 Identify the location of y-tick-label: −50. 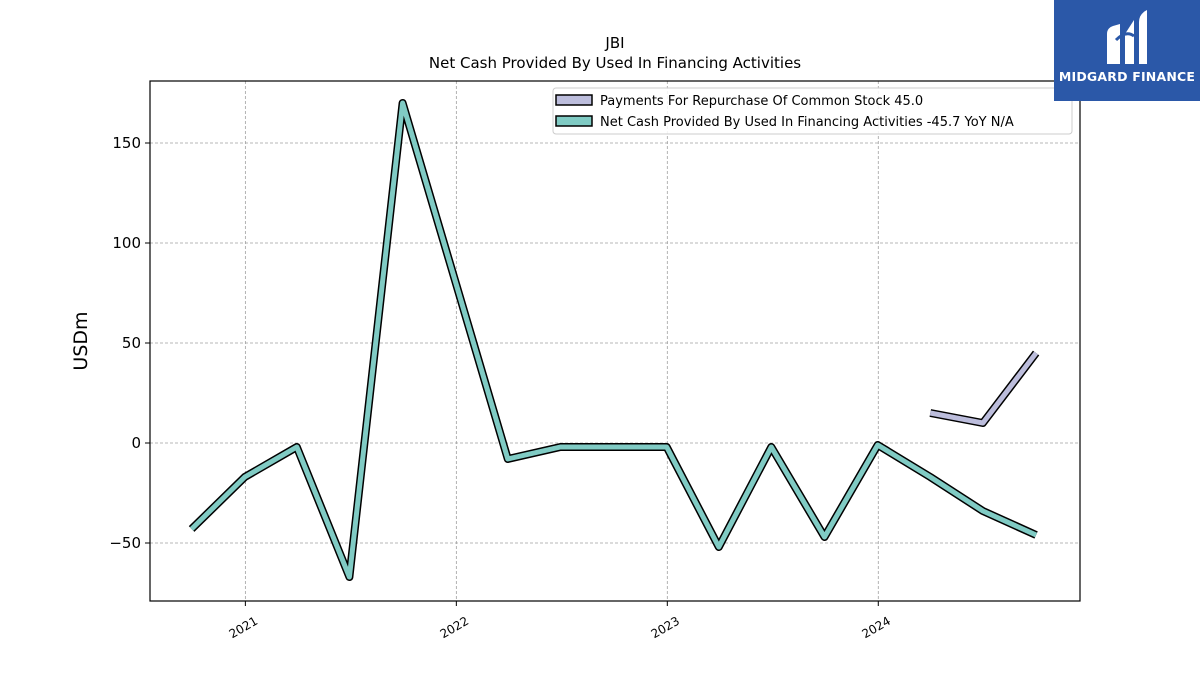
(125, 543).